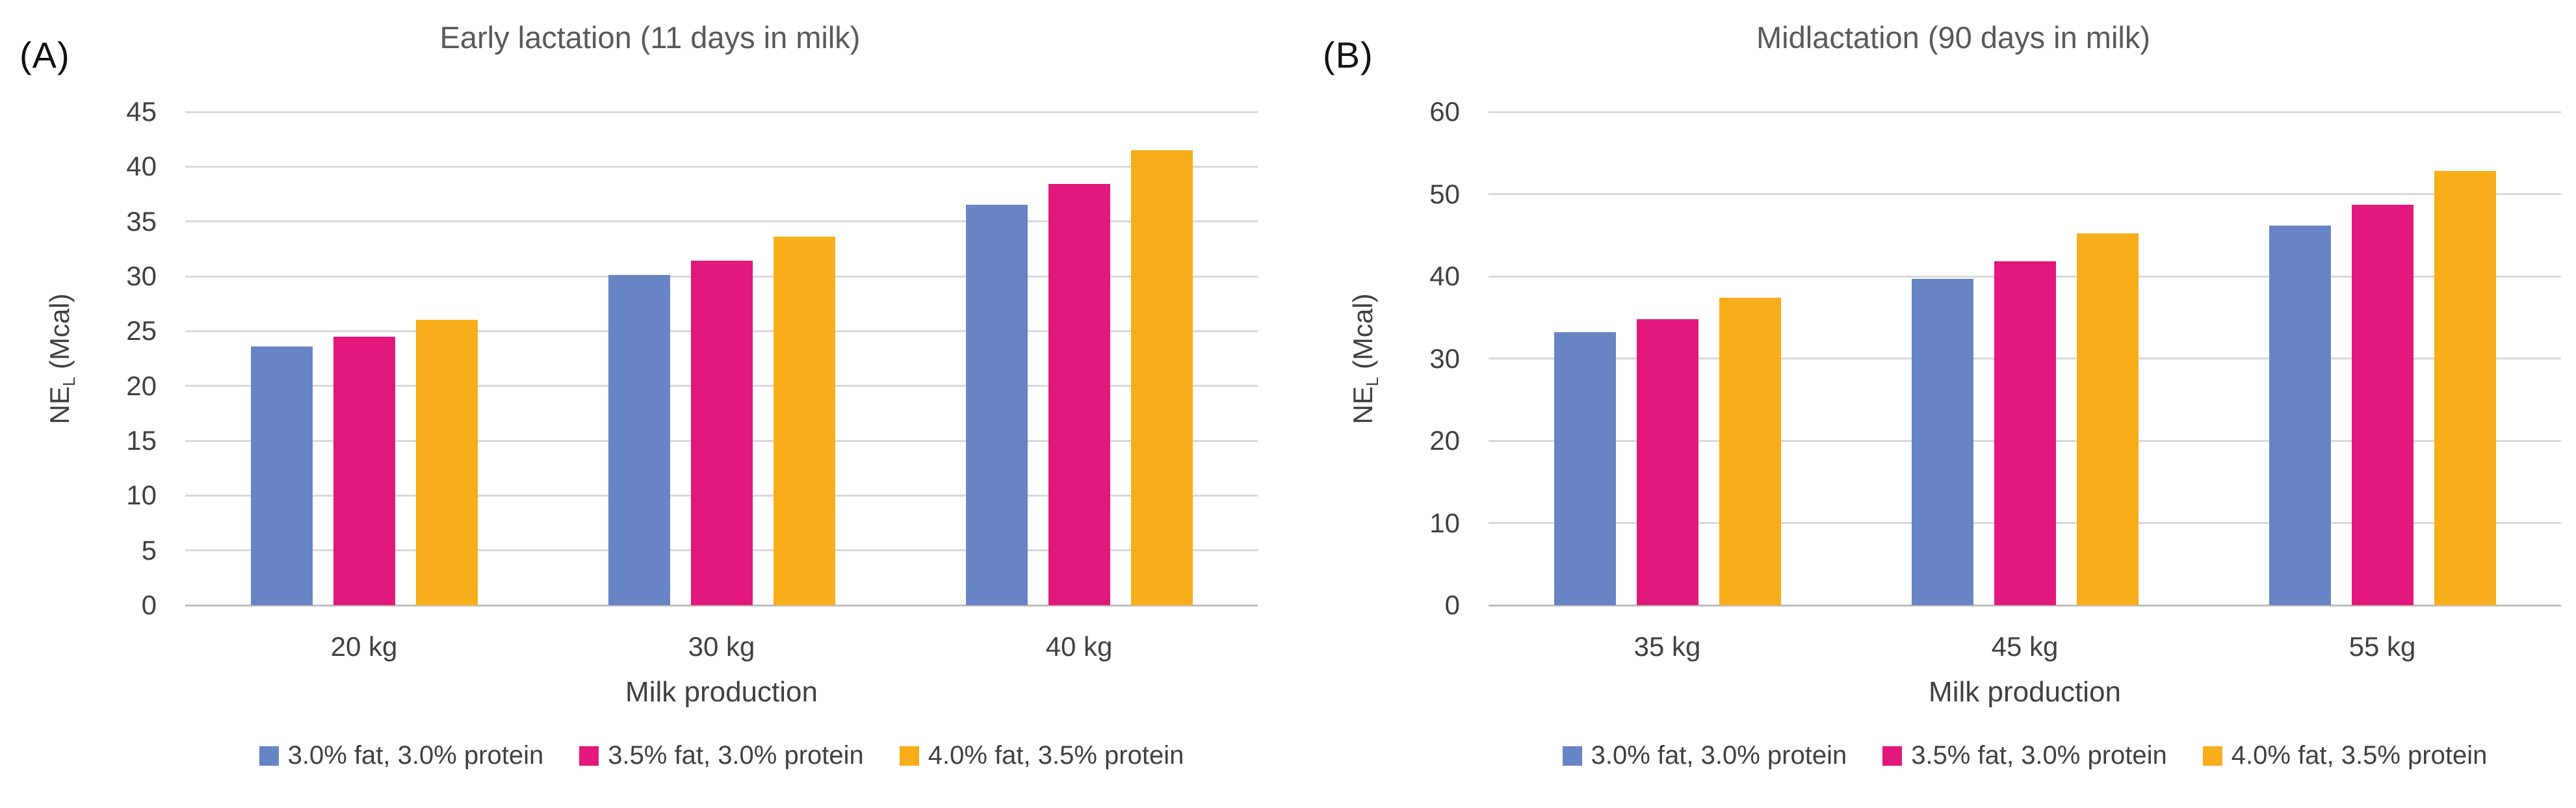 The height and width of the screenshot is (808, 2576). What do you see at coordinates (2382, 646) in the screenshot?
I see `x-tick-label: 55 kg` at bounding box center [2382, 646].